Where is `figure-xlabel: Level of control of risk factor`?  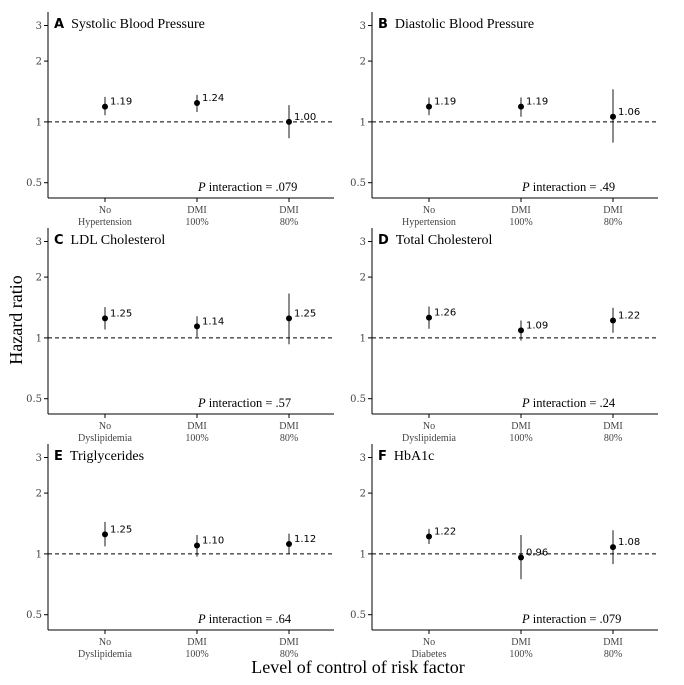 figure-xlabel: Level of control of risk factor is located at coordinates (357, 667).